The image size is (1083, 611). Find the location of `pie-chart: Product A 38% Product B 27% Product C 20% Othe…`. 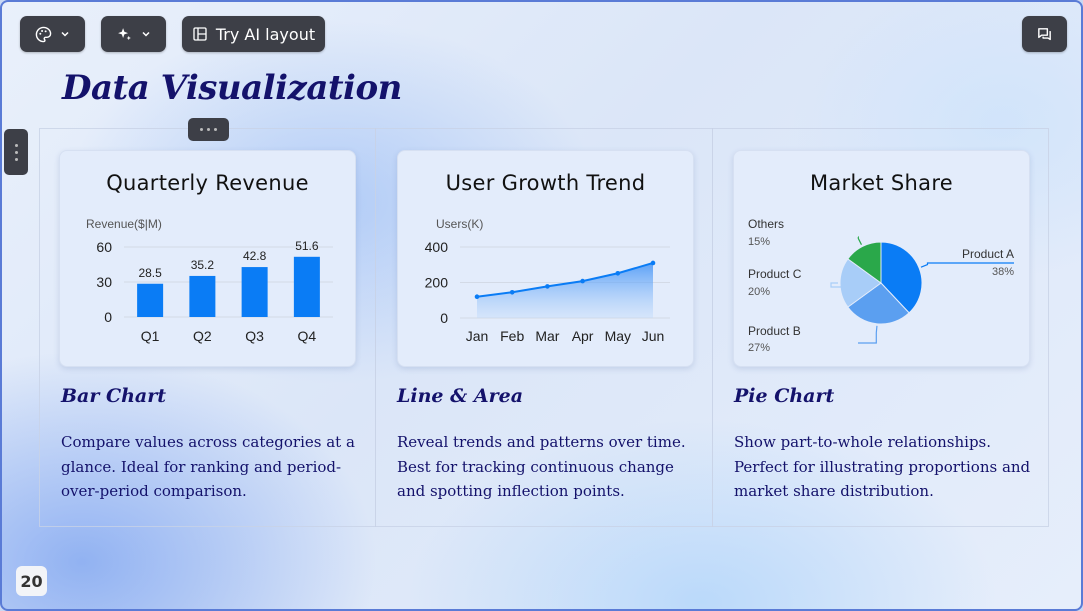

pie-chart: Product A 38% Product B 27% Product C 20% Othe… is located at coordinates (881, 285).